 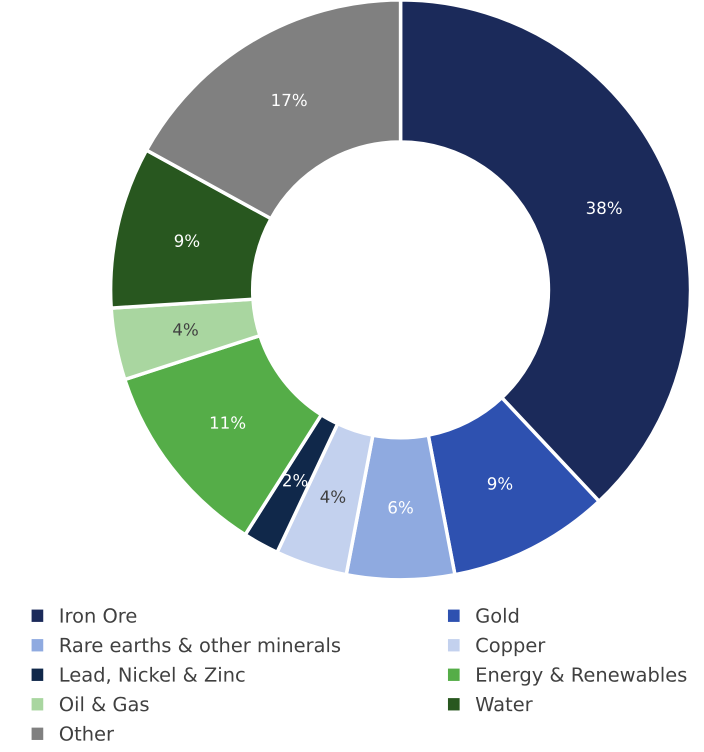 I want to click on data-label: 6%, so click(x=400, y=507).